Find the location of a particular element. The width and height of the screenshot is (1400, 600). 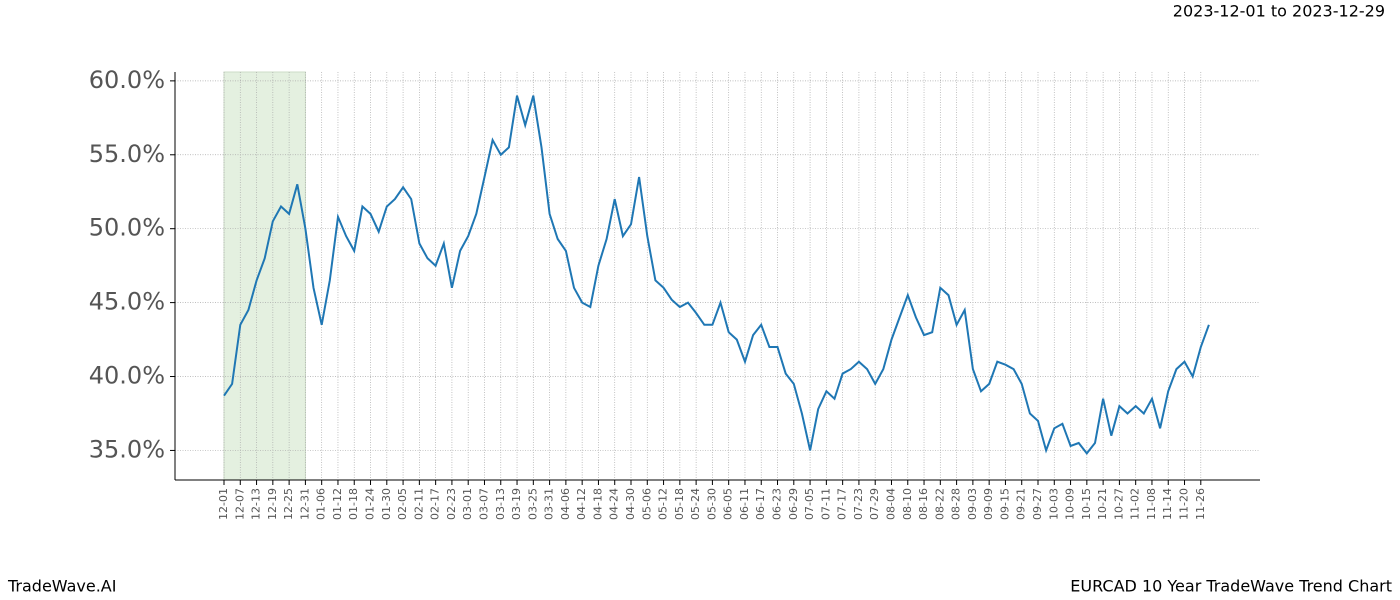

x-tick-label: 01-18 is located at coordinates (353, 504).